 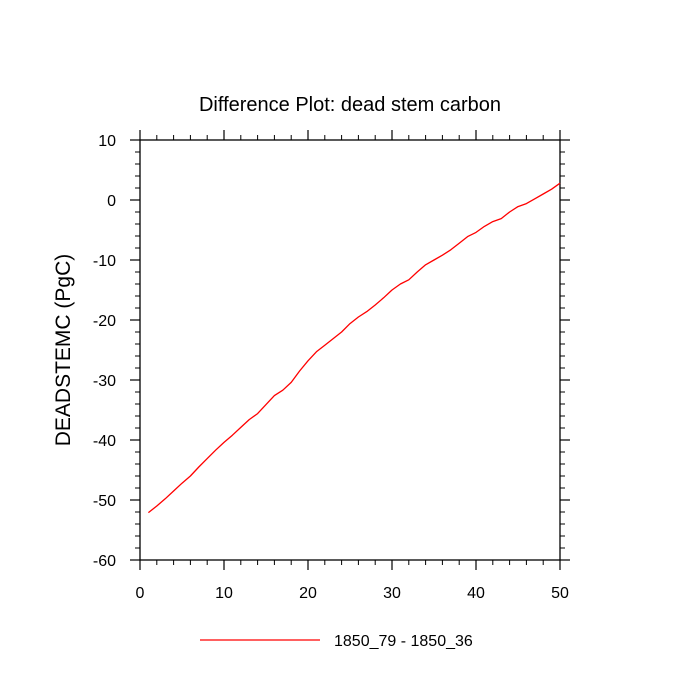 What do you see at coordinates (107, 141) in the screenshot?
I see `y-tick-label: 10` at bounding box center [107, 141].